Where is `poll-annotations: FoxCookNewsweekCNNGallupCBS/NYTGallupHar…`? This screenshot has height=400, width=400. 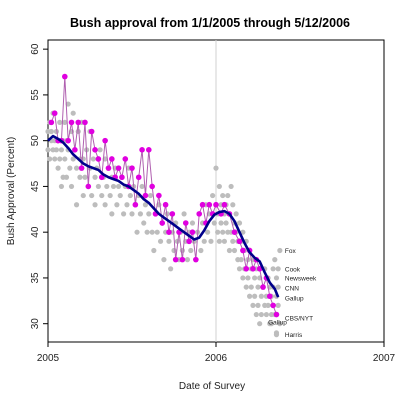 poll-annotations: FoxCookNewsweekCNNGallupCBS/NYTGallupHar… is located at coordinates (292, 293).